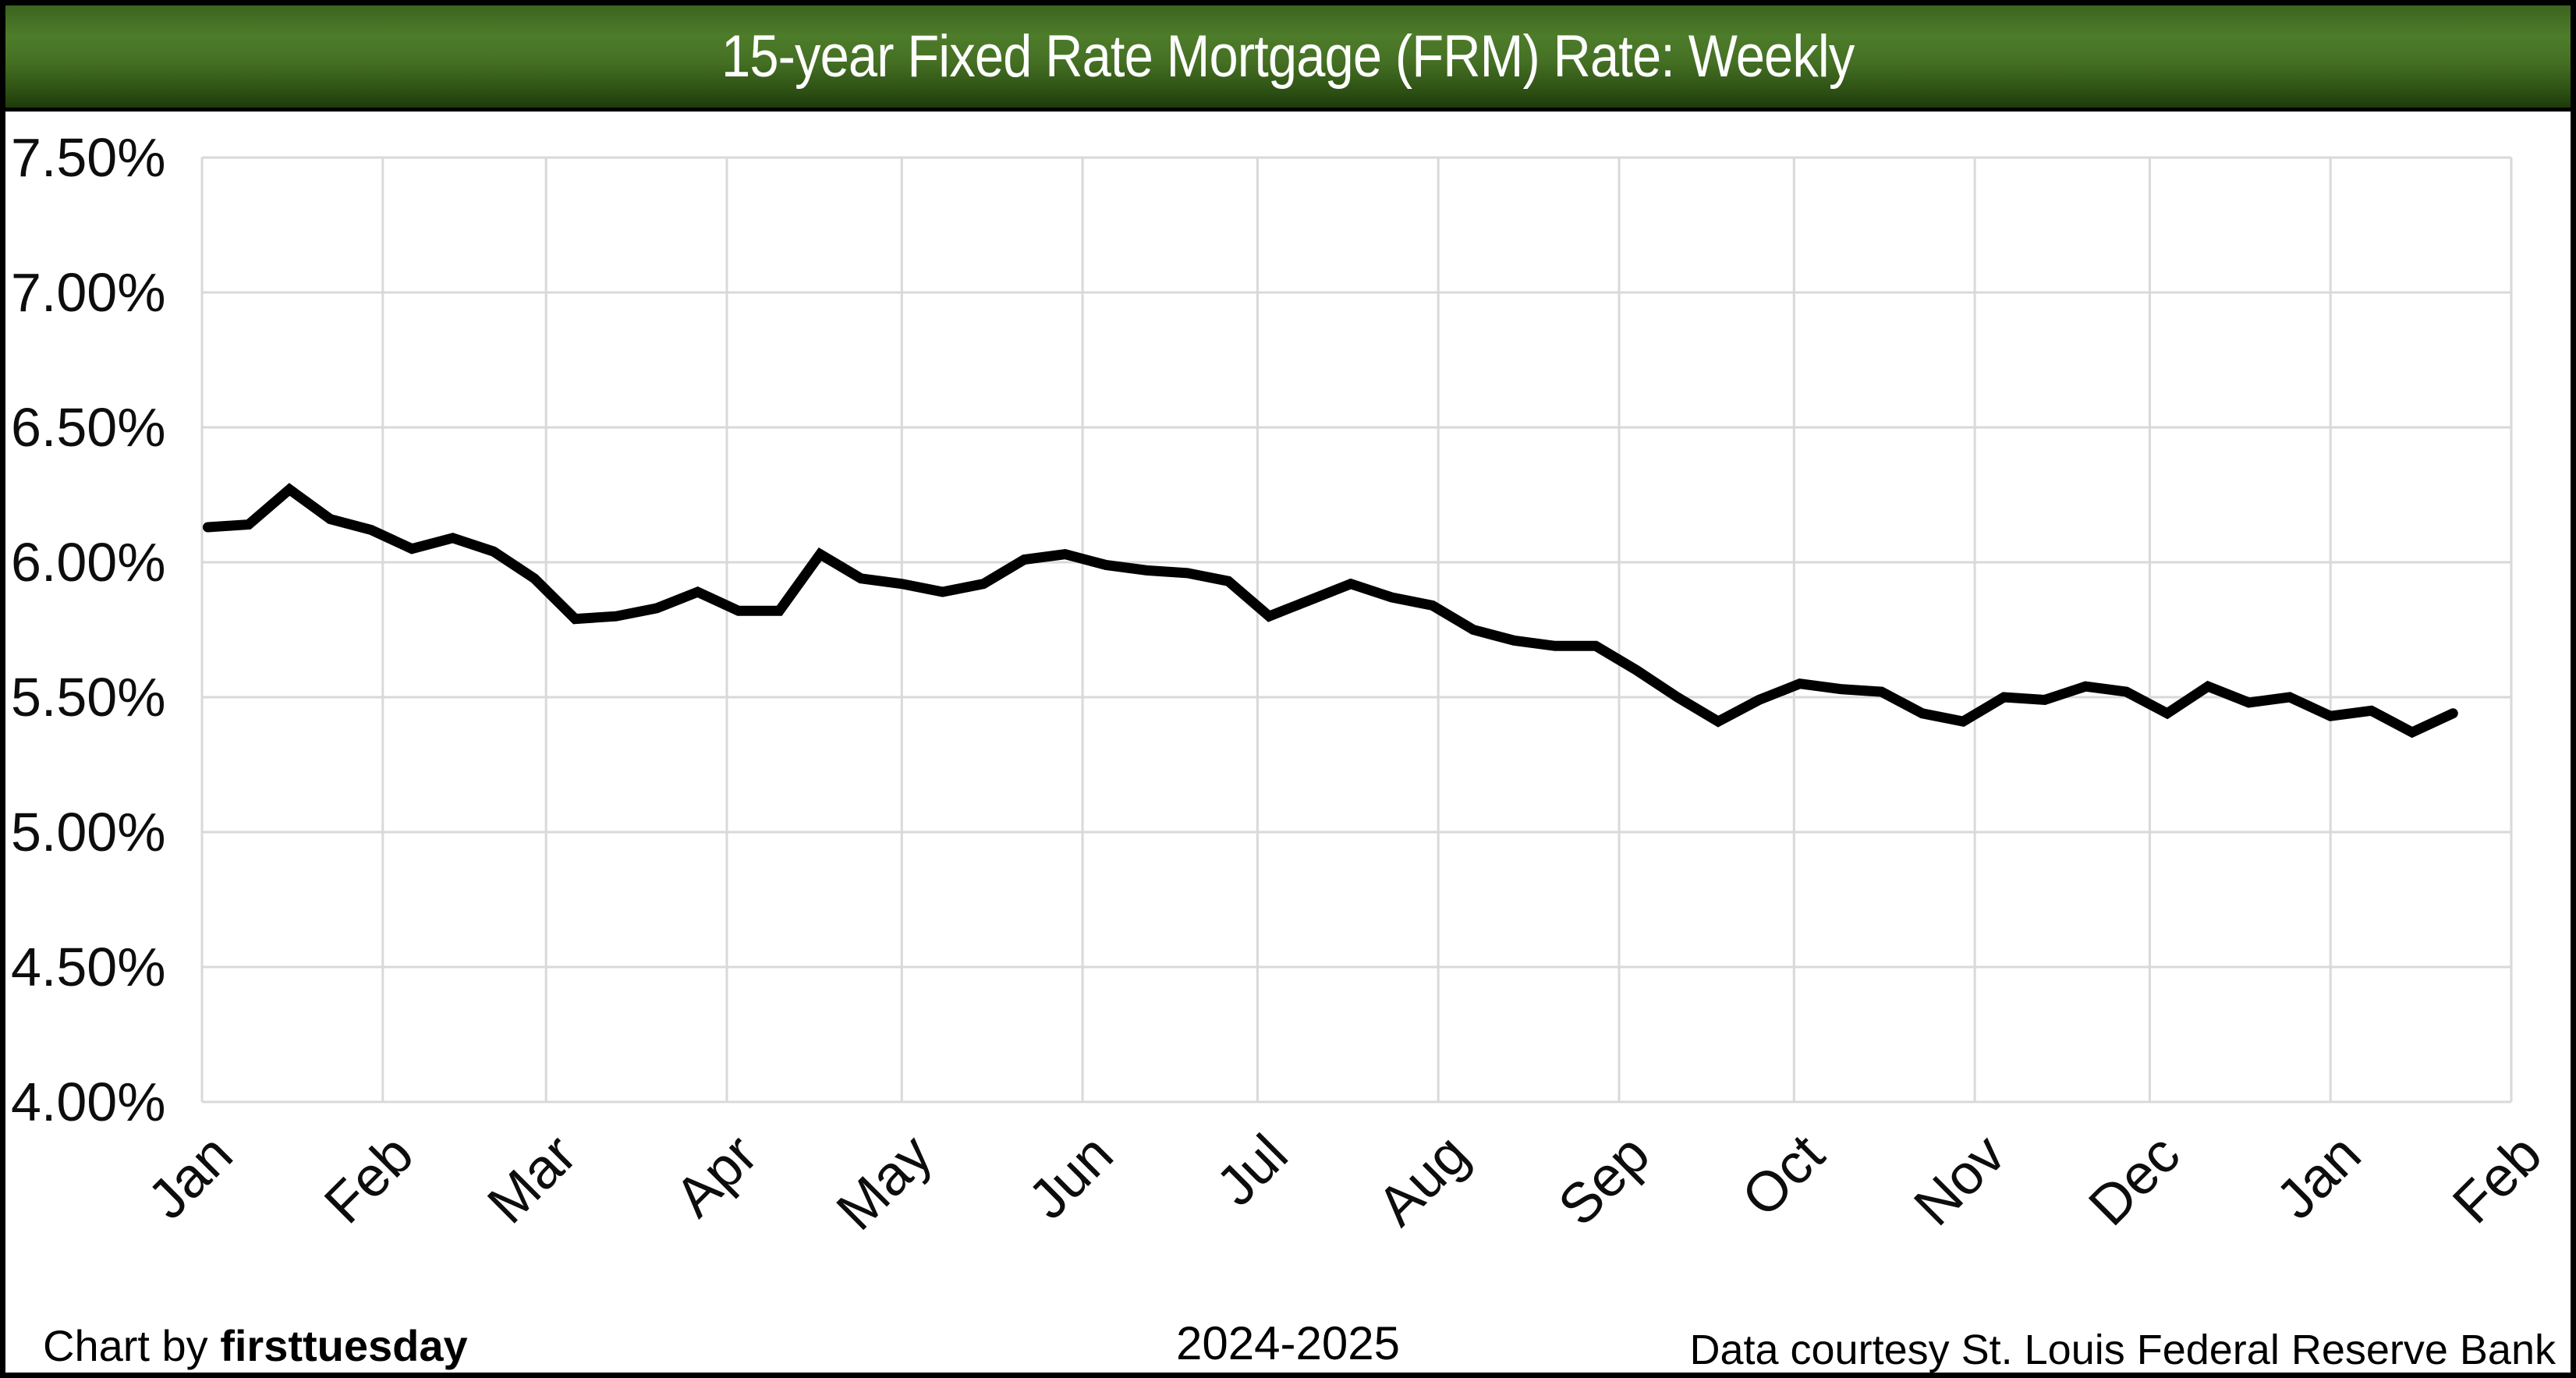 Image resolution: width=2576 pixels, height=1378 pixels. Describe the element at coordinates (88, 698) in the screenshot. I see `y-axis-tick-label: 5.50%` at that location.